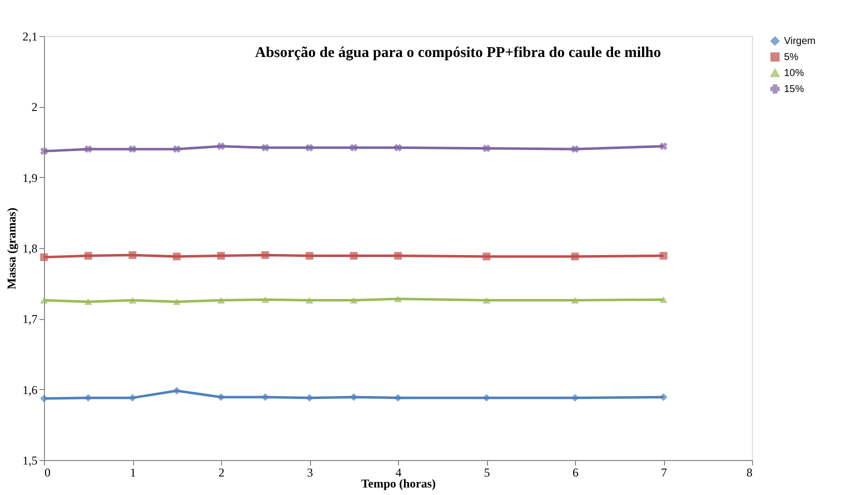  What do you see at coordinates (30, 389) in the screenshot?
I see `y-tick-label: 1,6` at bounding box center [30, 389].